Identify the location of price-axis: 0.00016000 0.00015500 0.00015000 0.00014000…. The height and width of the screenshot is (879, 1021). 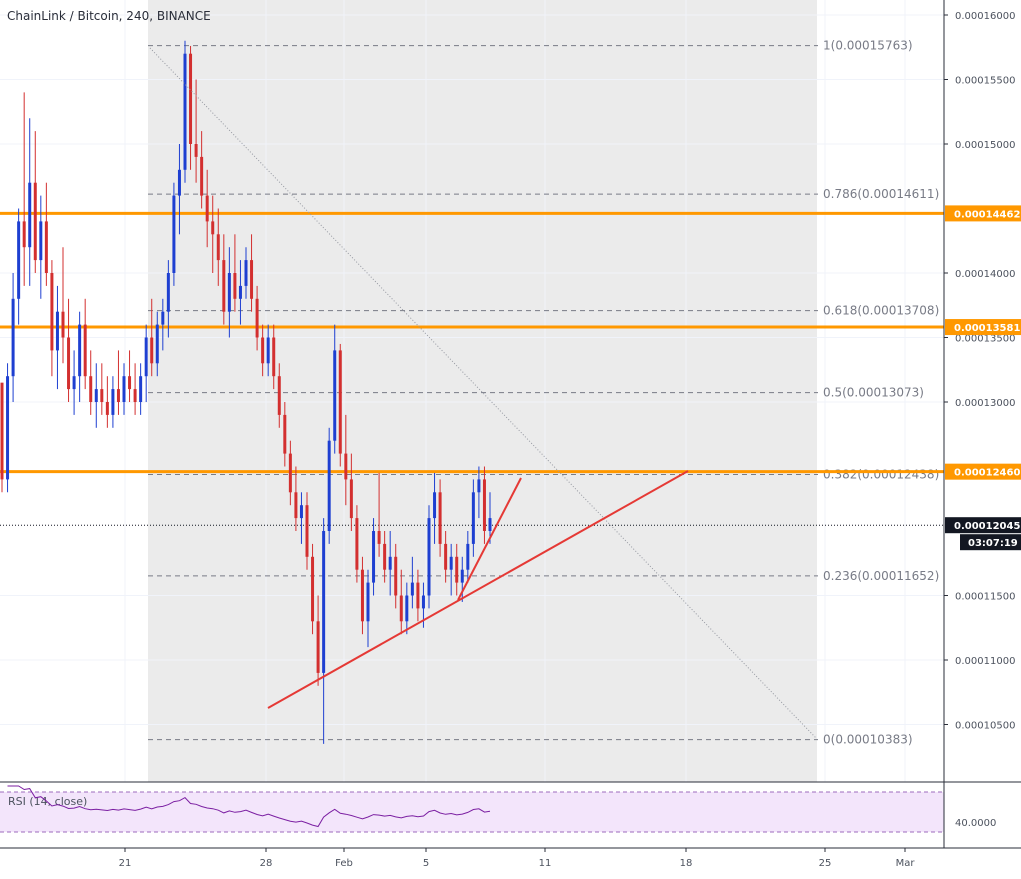
(979, 371).